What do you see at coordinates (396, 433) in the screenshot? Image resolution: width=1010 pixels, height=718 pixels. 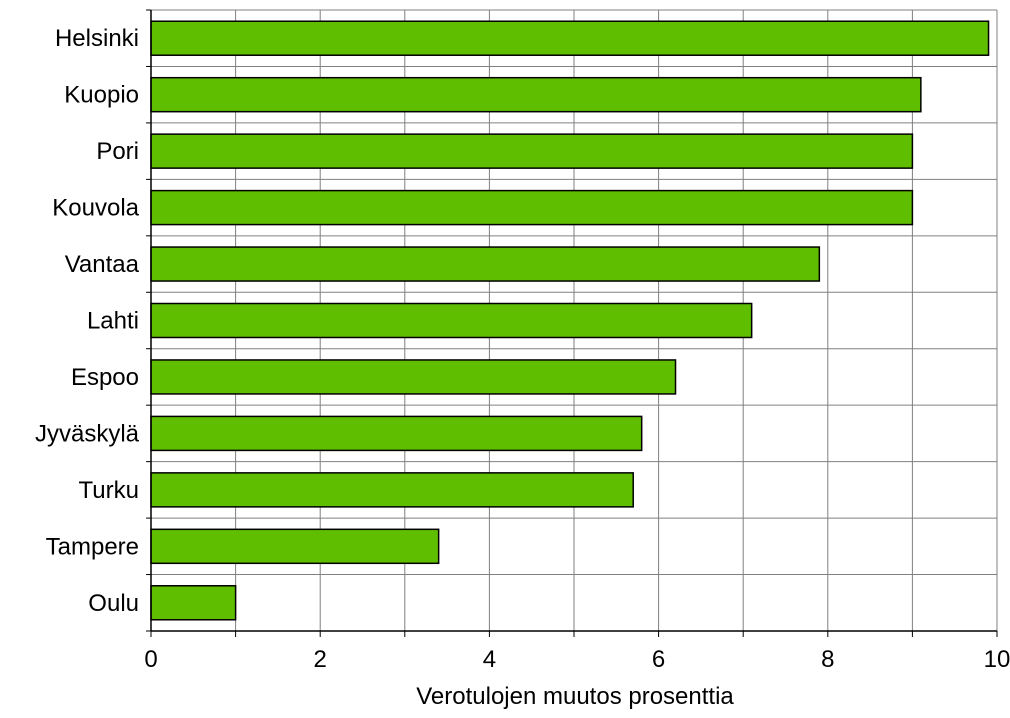 I see `bar-jyväskylä` at bounding box center [396, 433].